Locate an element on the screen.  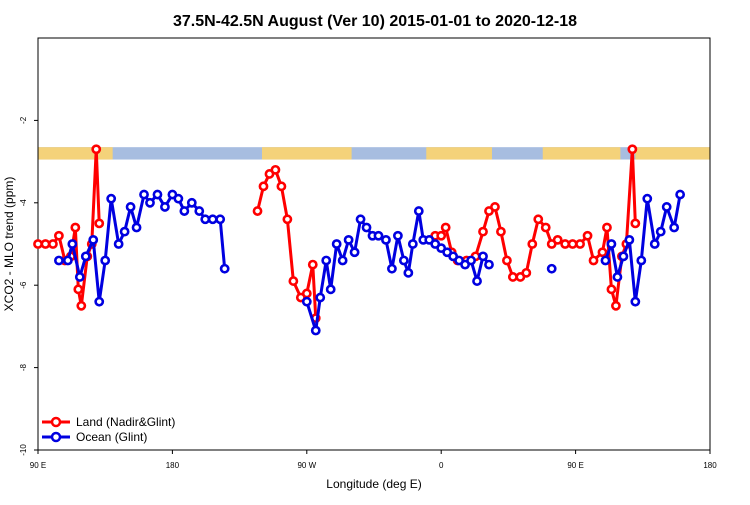
legend-label-land: Land (Nadir&Glint) is located at coordinates (125, 422).